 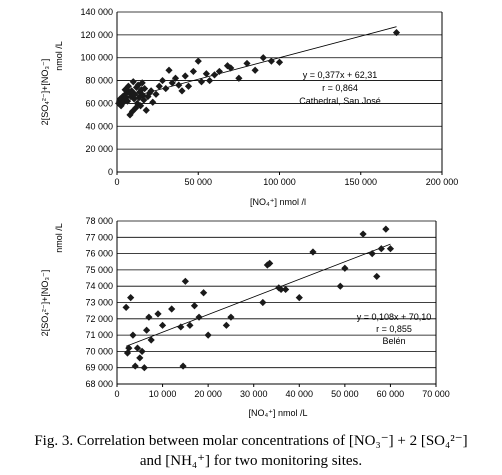 What do you see at coordinates (393, 341) in the screenshot?
I see `trend-annotation-line: Belén` at bounding box center [393, 341].